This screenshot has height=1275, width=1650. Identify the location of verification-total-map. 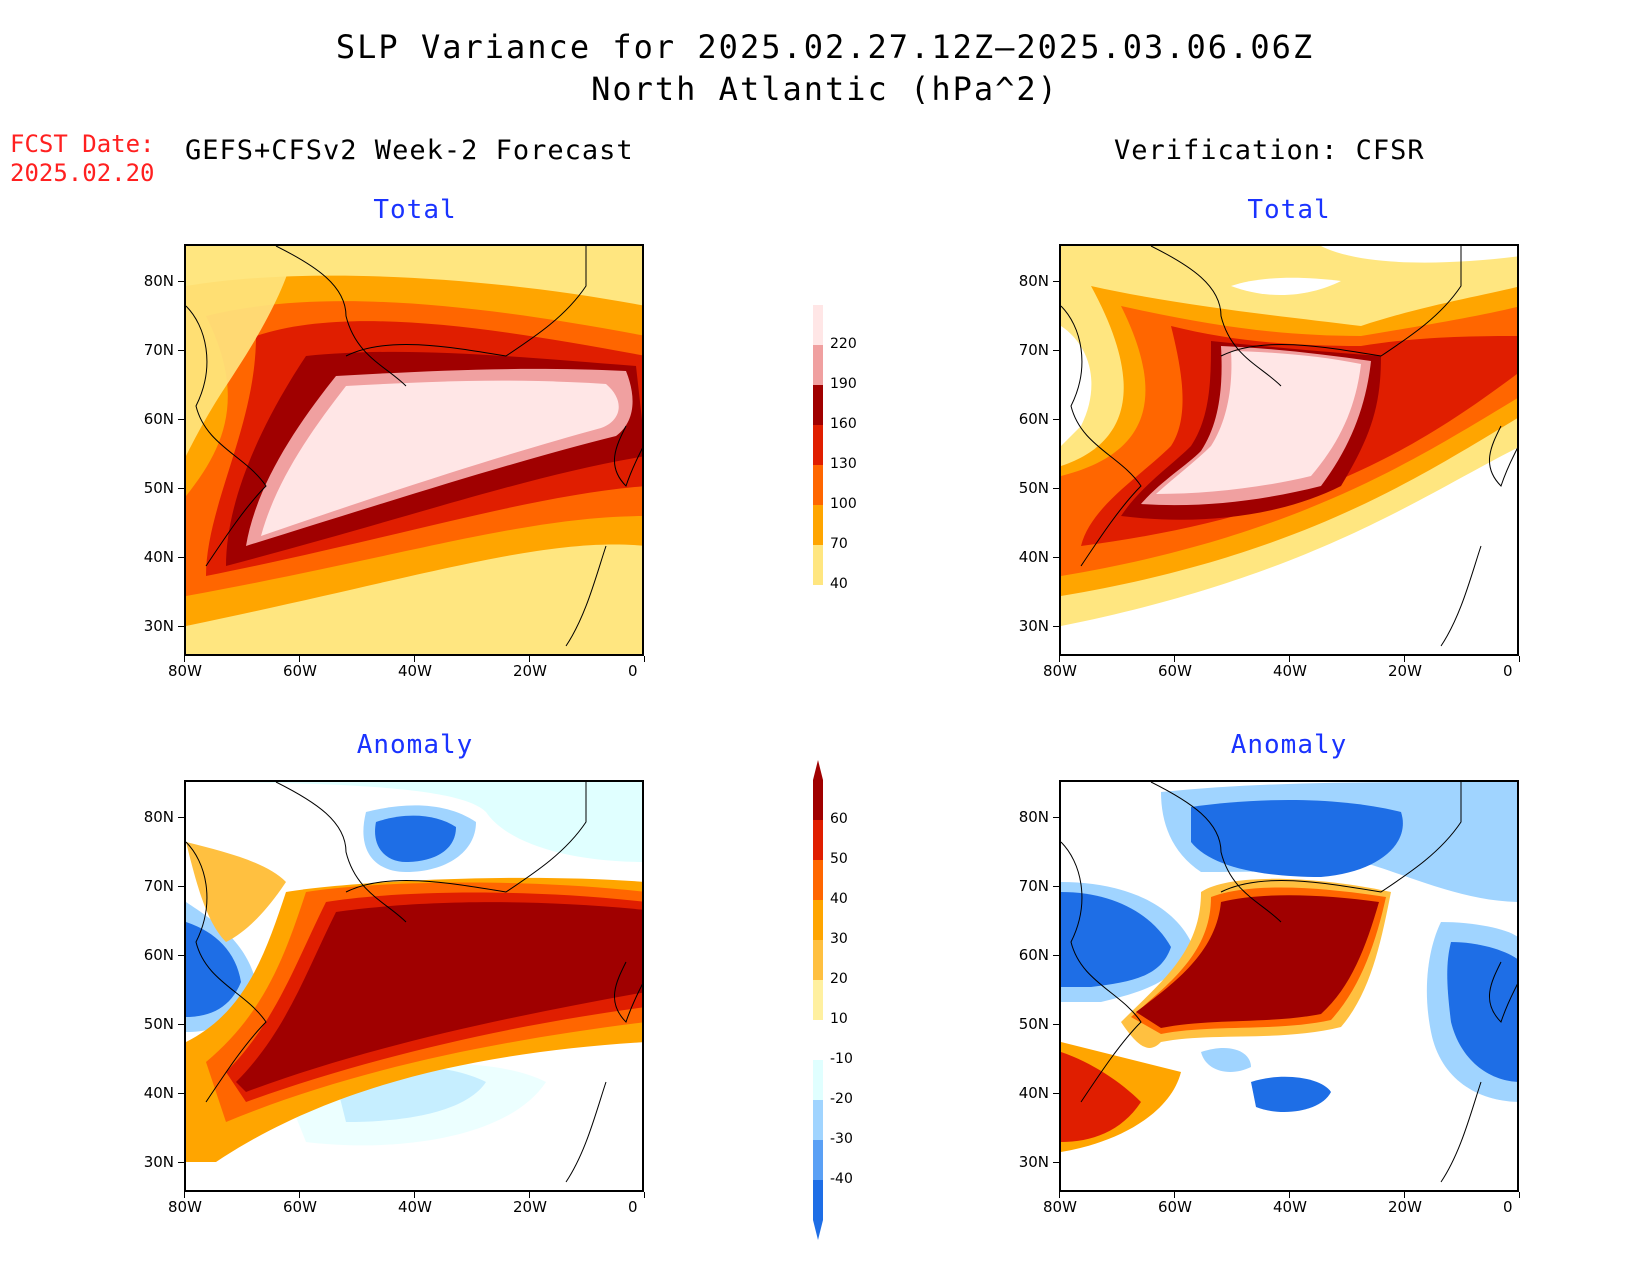
(1289, 450).